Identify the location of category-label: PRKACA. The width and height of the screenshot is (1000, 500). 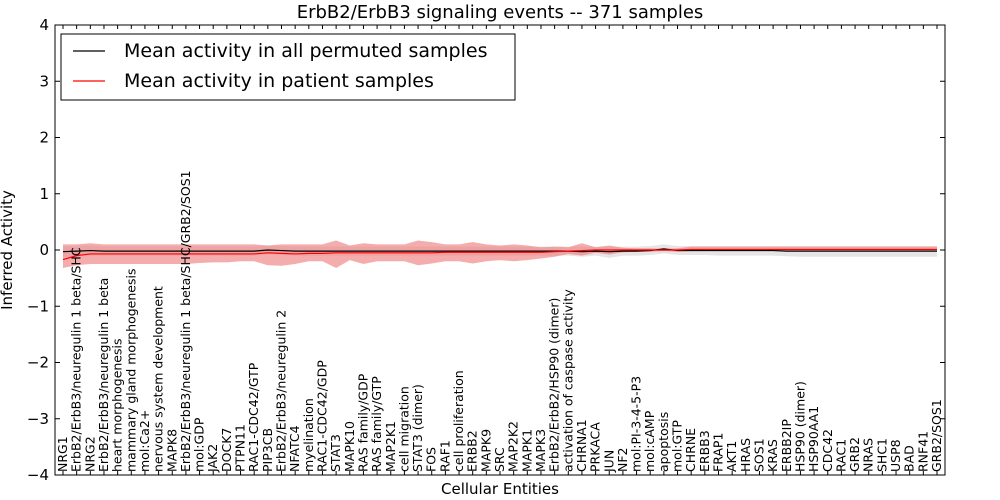
(595, 447).